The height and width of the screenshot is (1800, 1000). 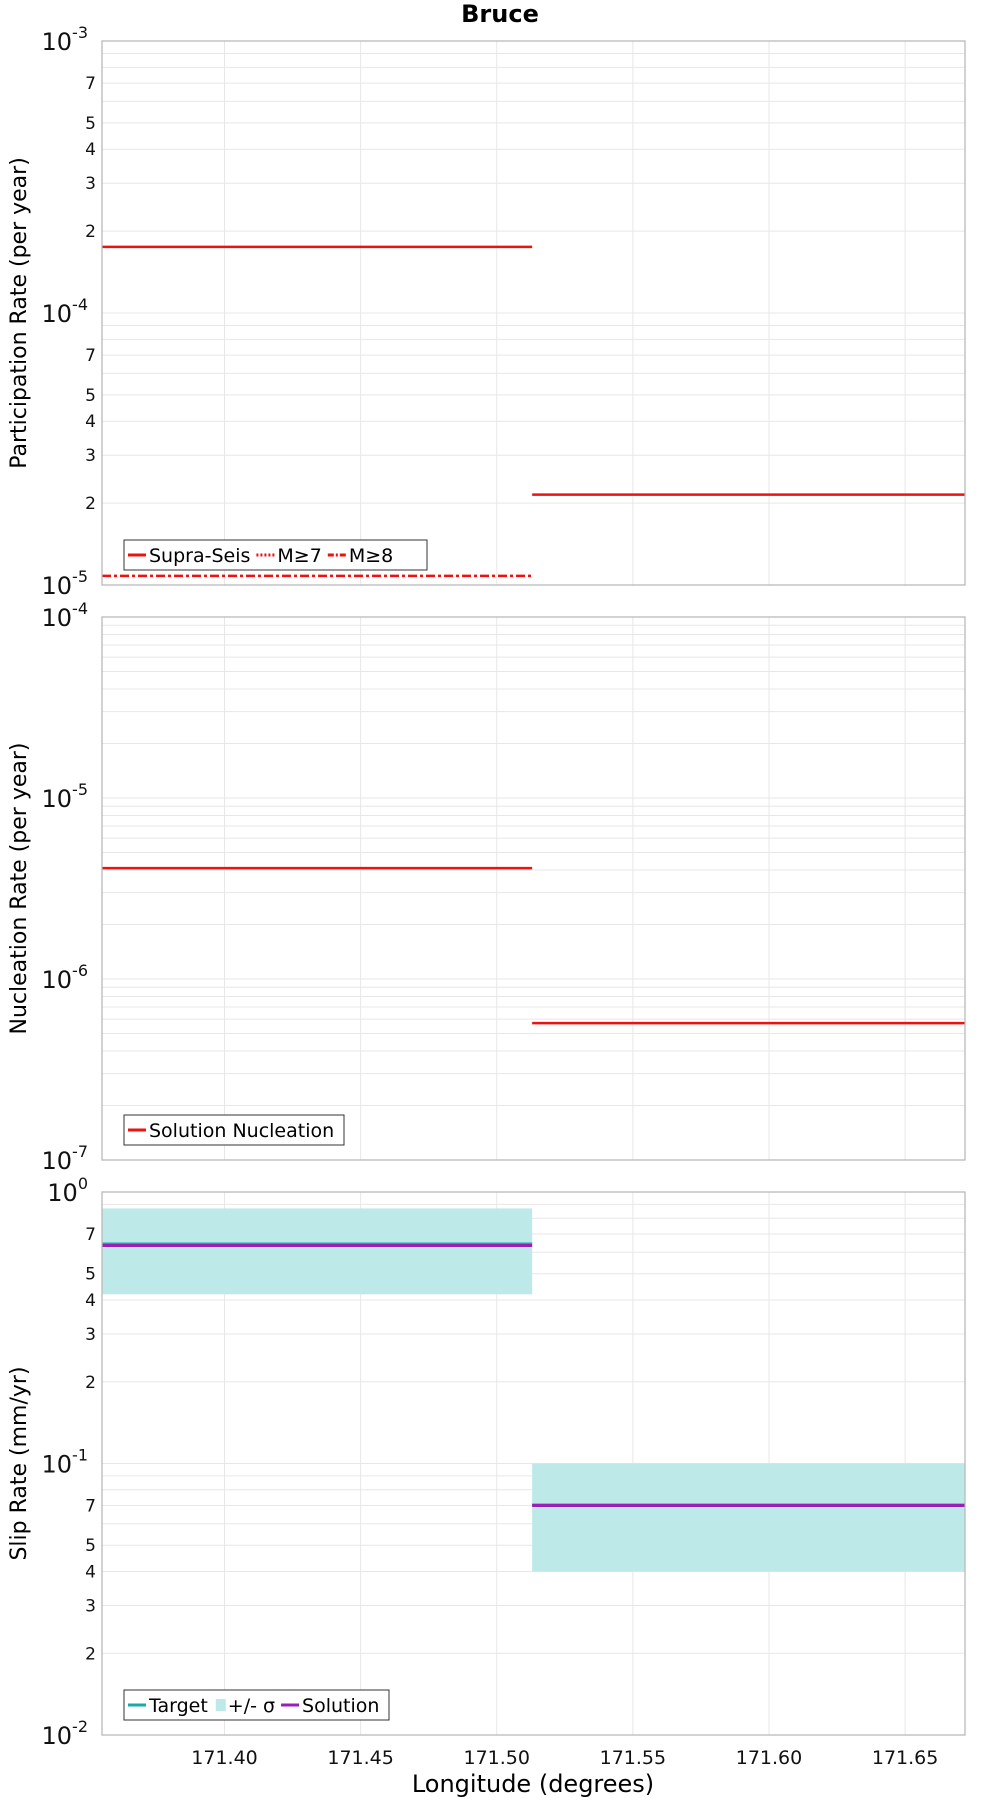 What do you see at coordinates (199, 556) in the screenshot?
I see `legend-entry: Supra-Seis` at bounding box center [199, 556].